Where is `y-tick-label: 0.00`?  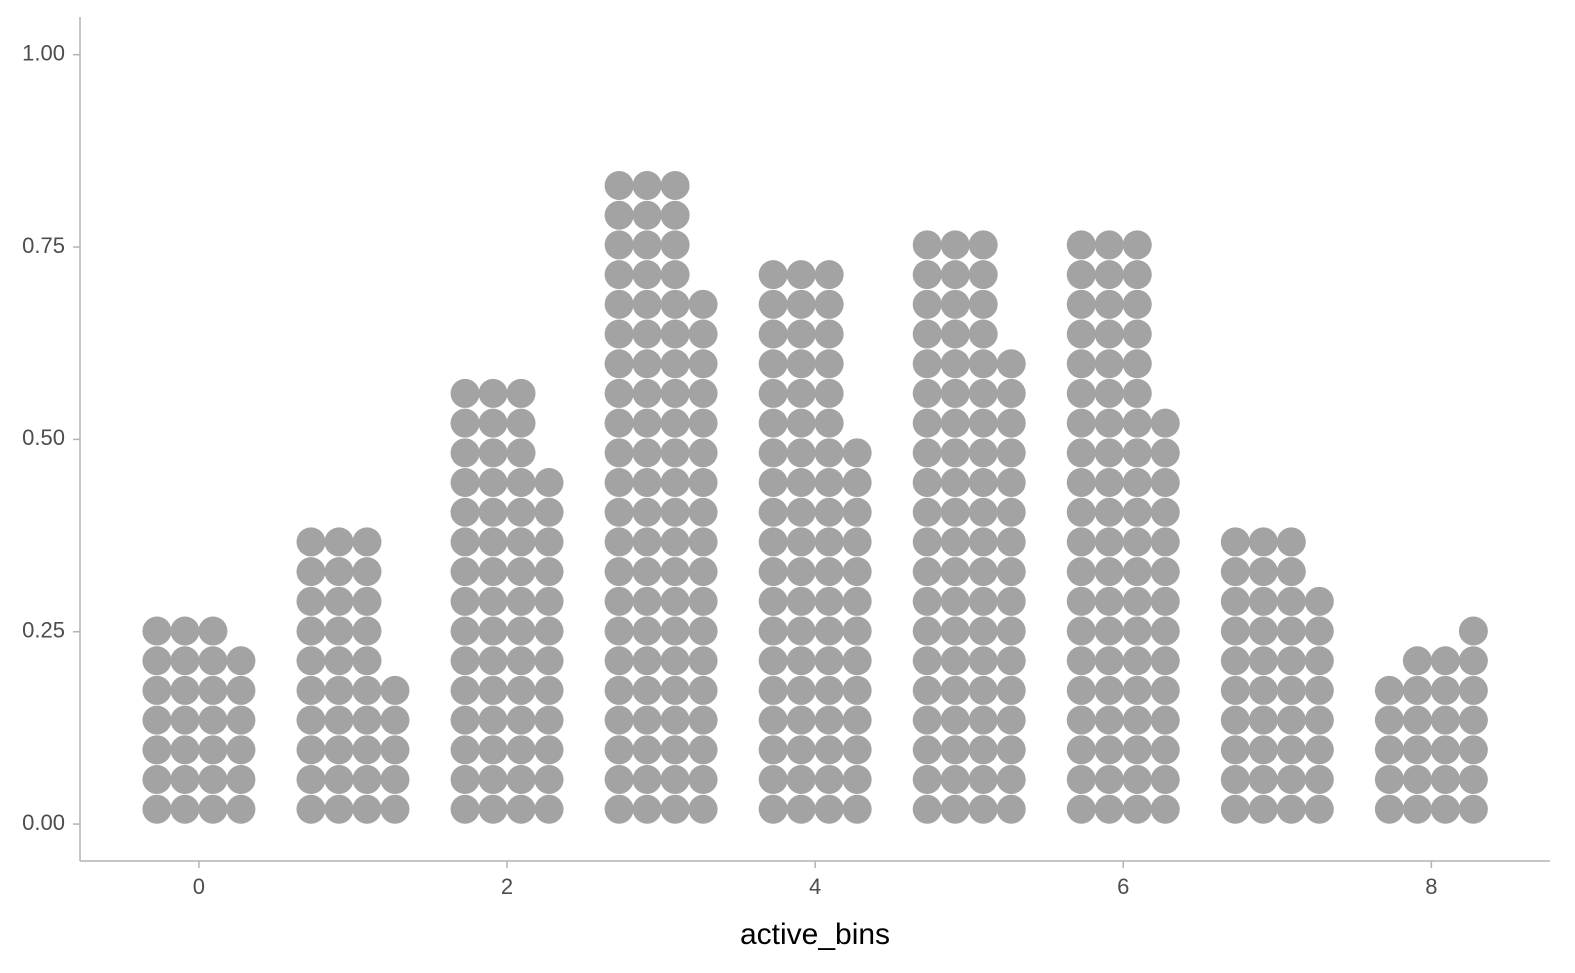
y-tick-label: 0.00 is located at coordinates (43, 822).